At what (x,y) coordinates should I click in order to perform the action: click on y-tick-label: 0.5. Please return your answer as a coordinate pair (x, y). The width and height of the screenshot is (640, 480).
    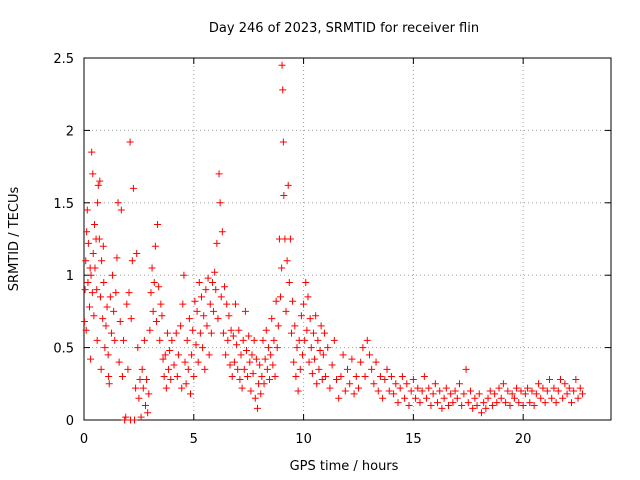
    Looking at the image, I should click on (63, 349).